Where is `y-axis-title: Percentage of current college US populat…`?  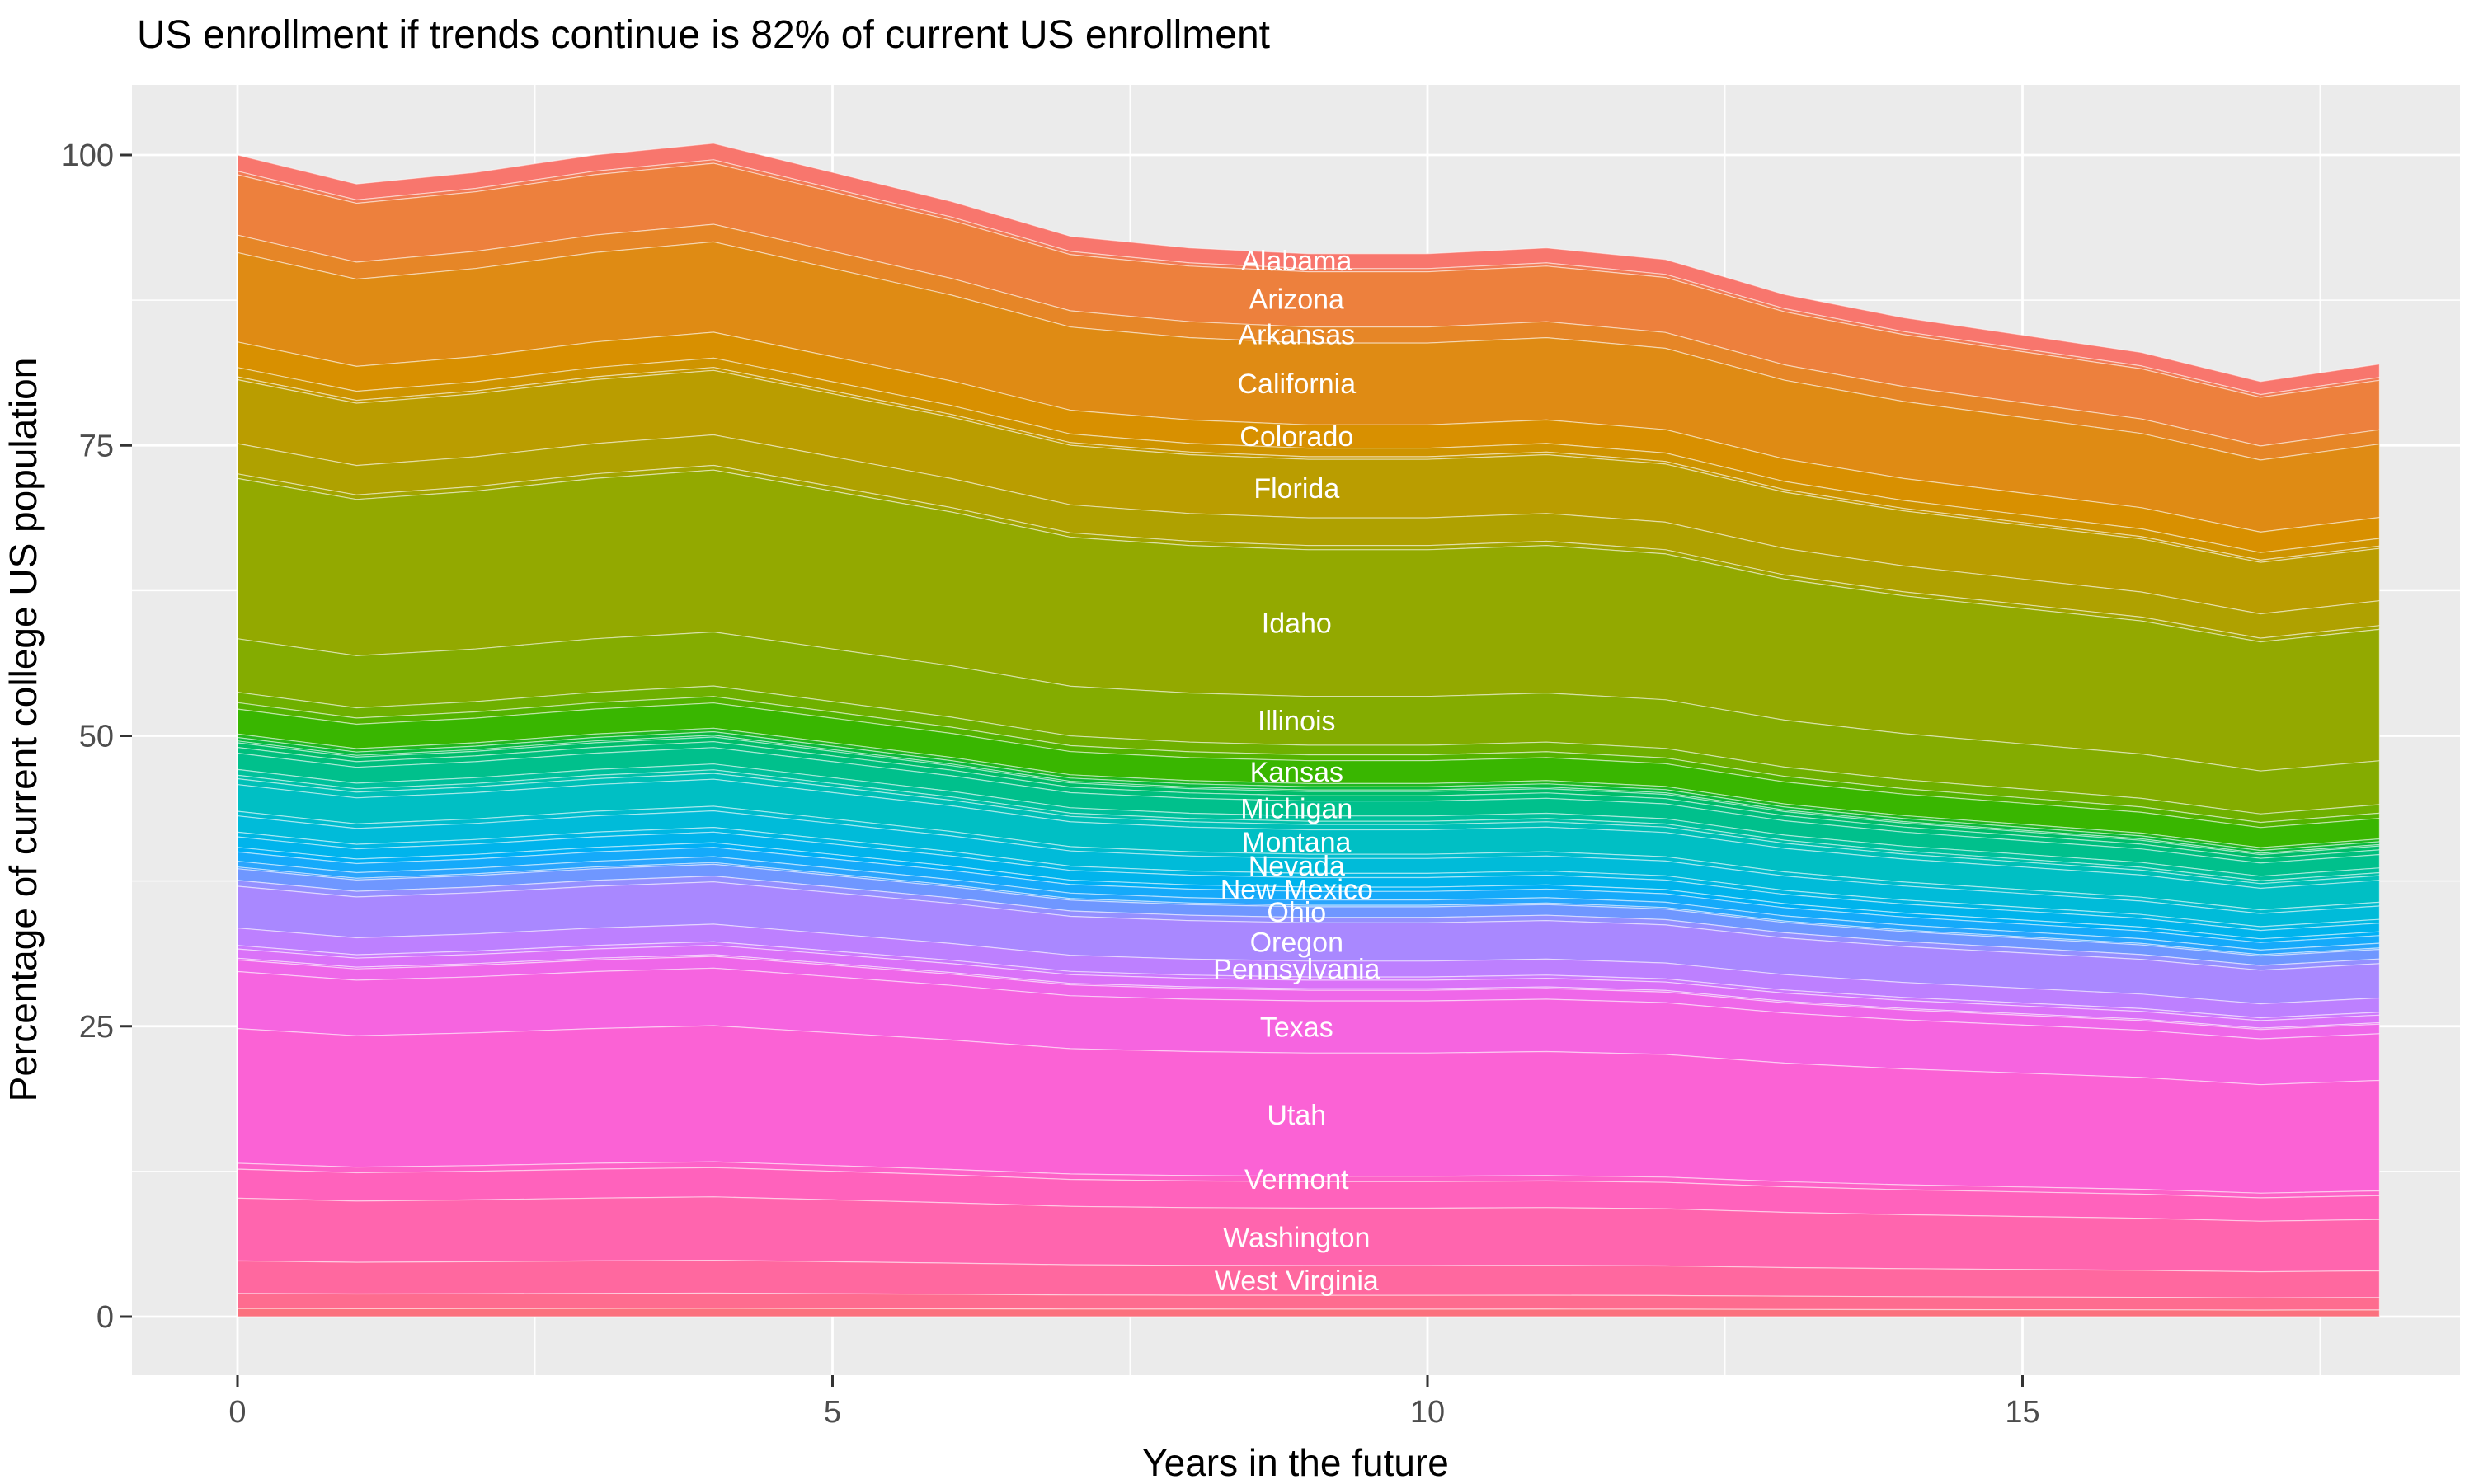 y-axis-title: Percentage of current college US populat… is located at coordinates (23, 730).